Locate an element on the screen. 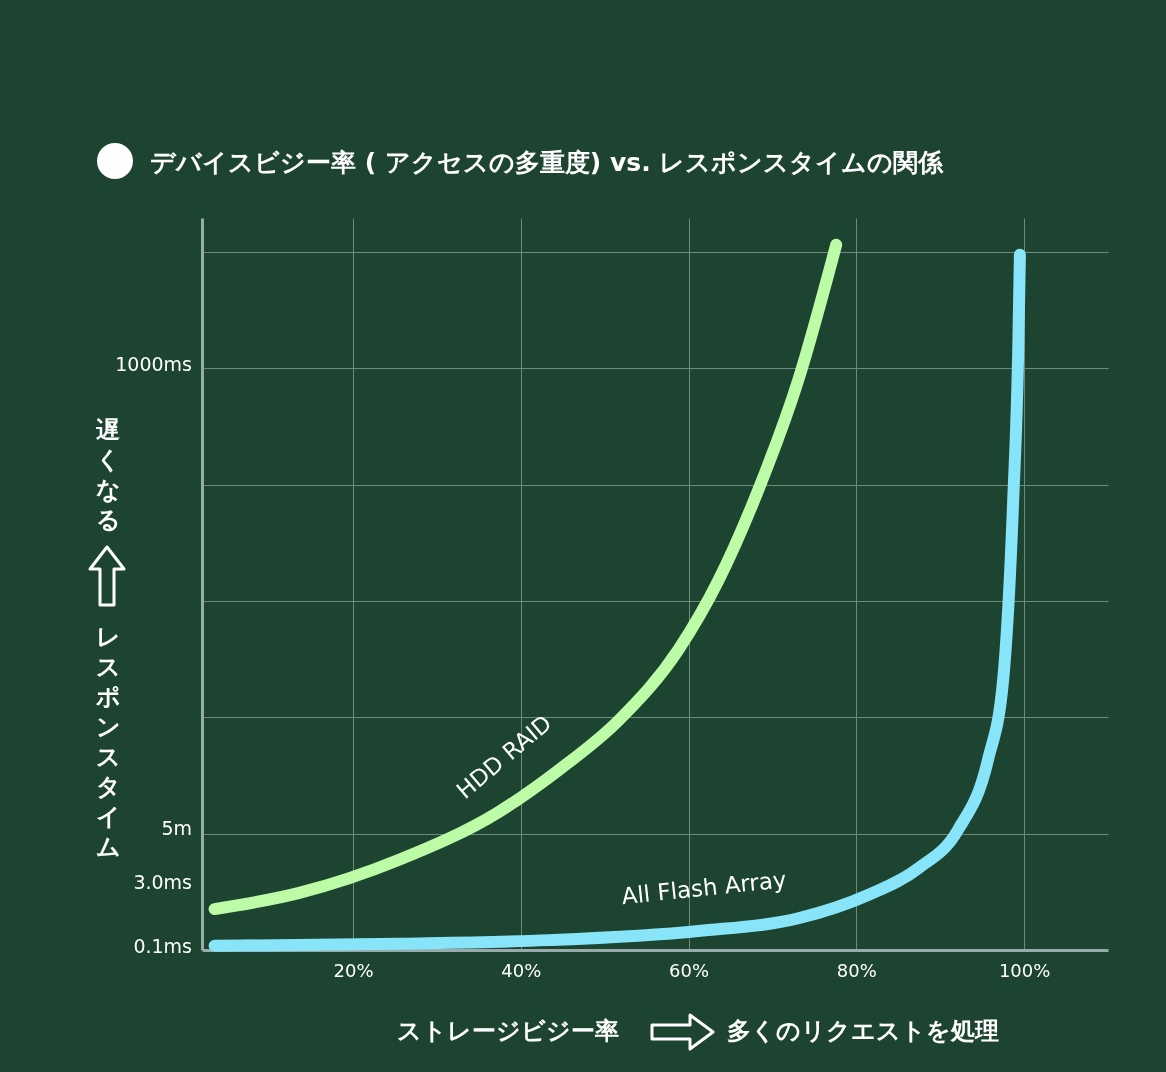 The image size is (1166, 1072). text: 遅くなる is located at coordinates (108, 475).